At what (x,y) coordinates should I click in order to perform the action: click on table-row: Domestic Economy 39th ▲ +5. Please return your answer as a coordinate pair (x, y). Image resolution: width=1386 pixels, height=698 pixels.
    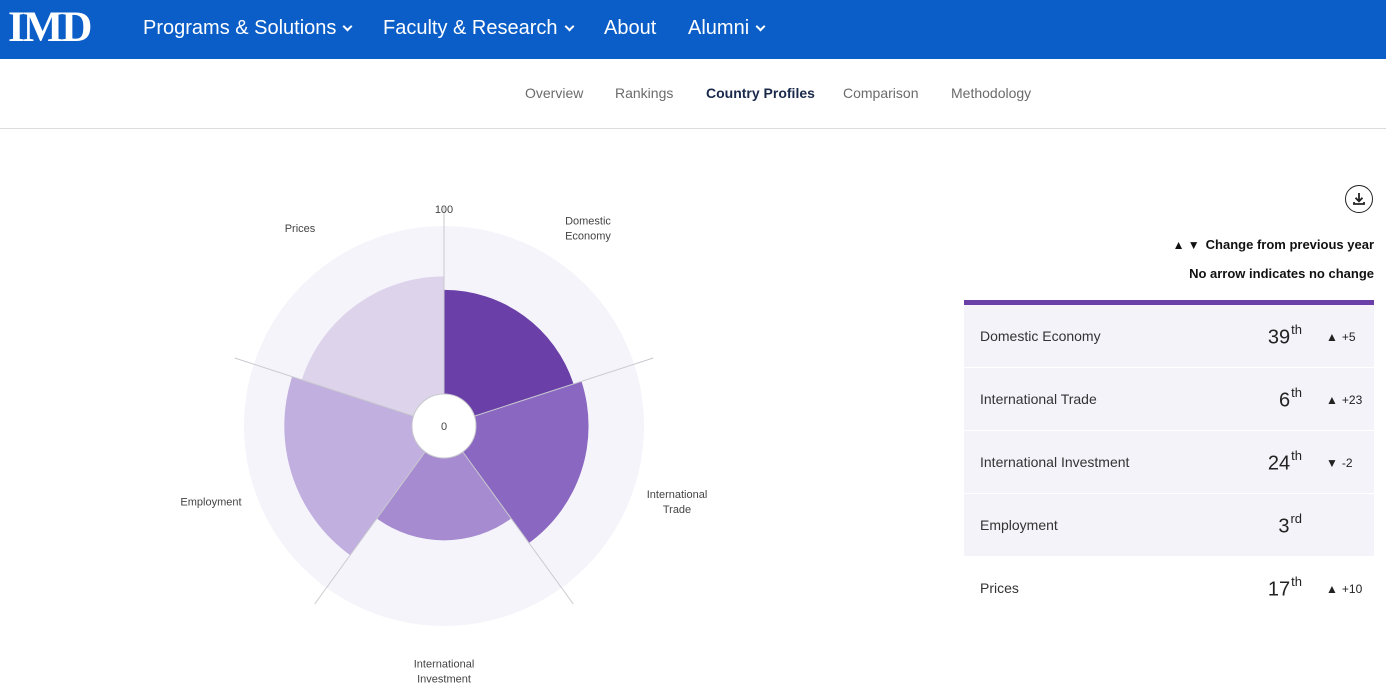
    Looking at the image, I should click on (1169, 336).